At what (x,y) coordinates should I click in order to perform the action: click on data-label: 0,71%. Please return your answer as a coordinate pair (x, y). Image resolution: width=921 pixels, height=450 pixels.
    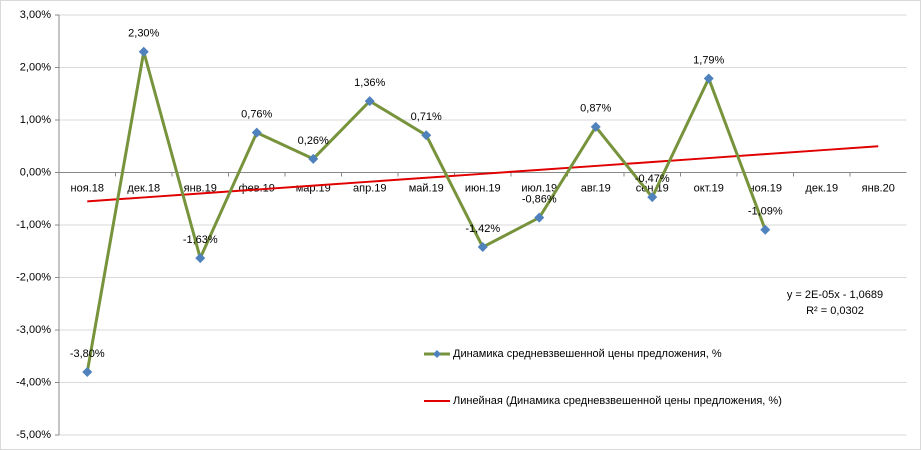
    Looking at the image, I should click on (426, 117).